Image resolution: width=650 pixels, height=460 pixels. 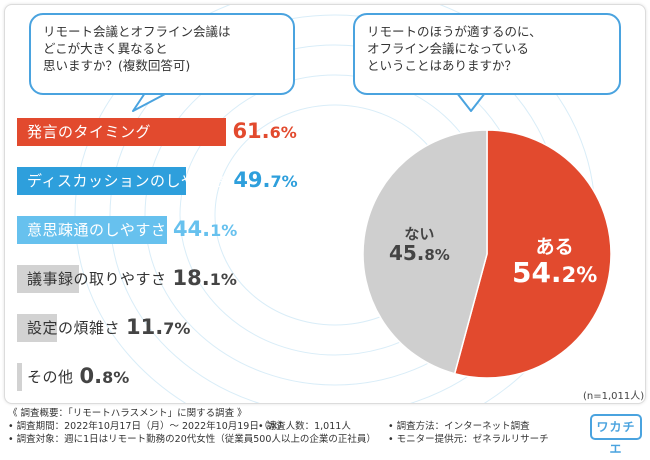 I want to click on bar-value-1: 61.6%, so click(x=264, y=131).